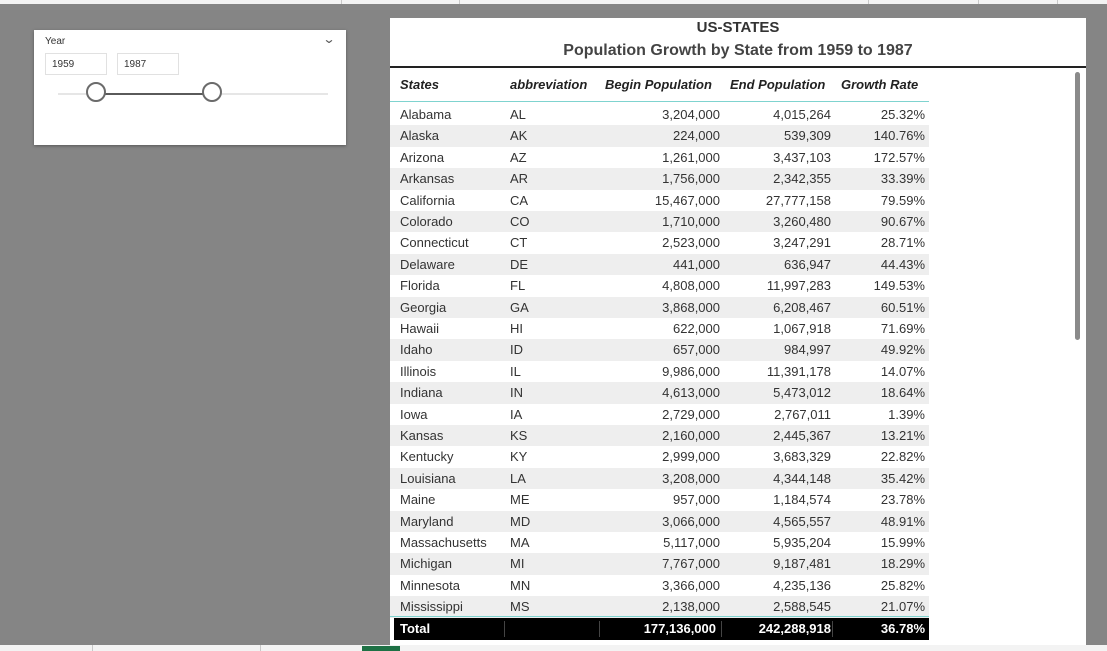  What do you see at coordinates (798, 371) in the screenshot?
I see `cell-end-population: 11,391,178` at bounding box center [798, 371].